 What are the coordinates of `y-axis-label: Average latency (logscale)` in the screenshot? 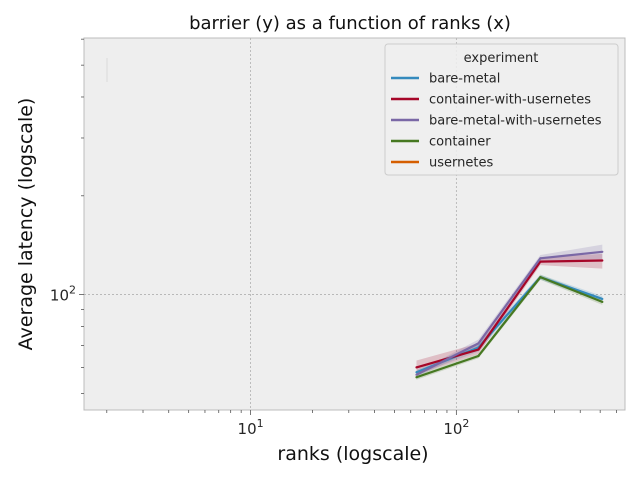 It's located at (26, 224).